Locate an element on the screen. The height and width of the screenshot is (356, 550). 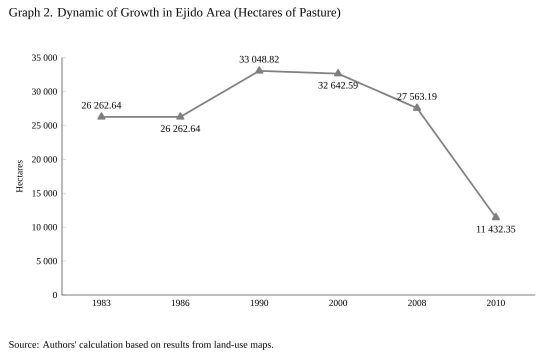
y-tick-label: 0 is located at coordinates (54, 295).